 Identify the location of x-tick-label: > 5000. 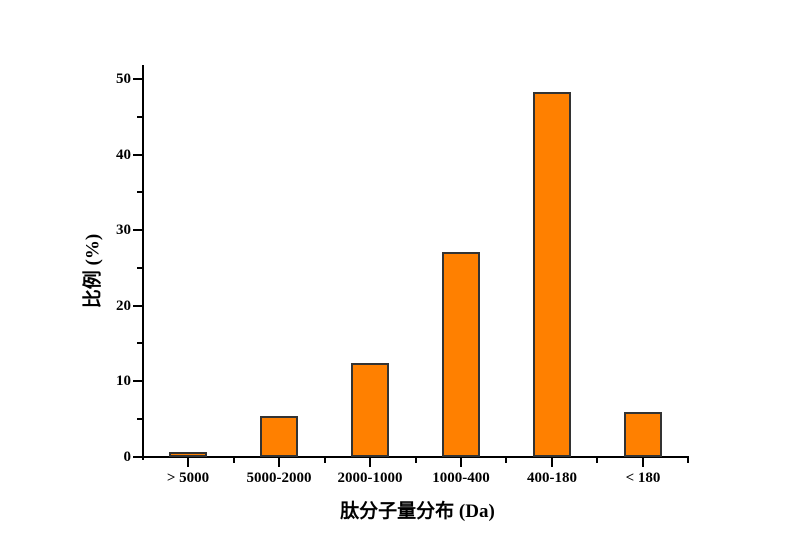
(188, 478).